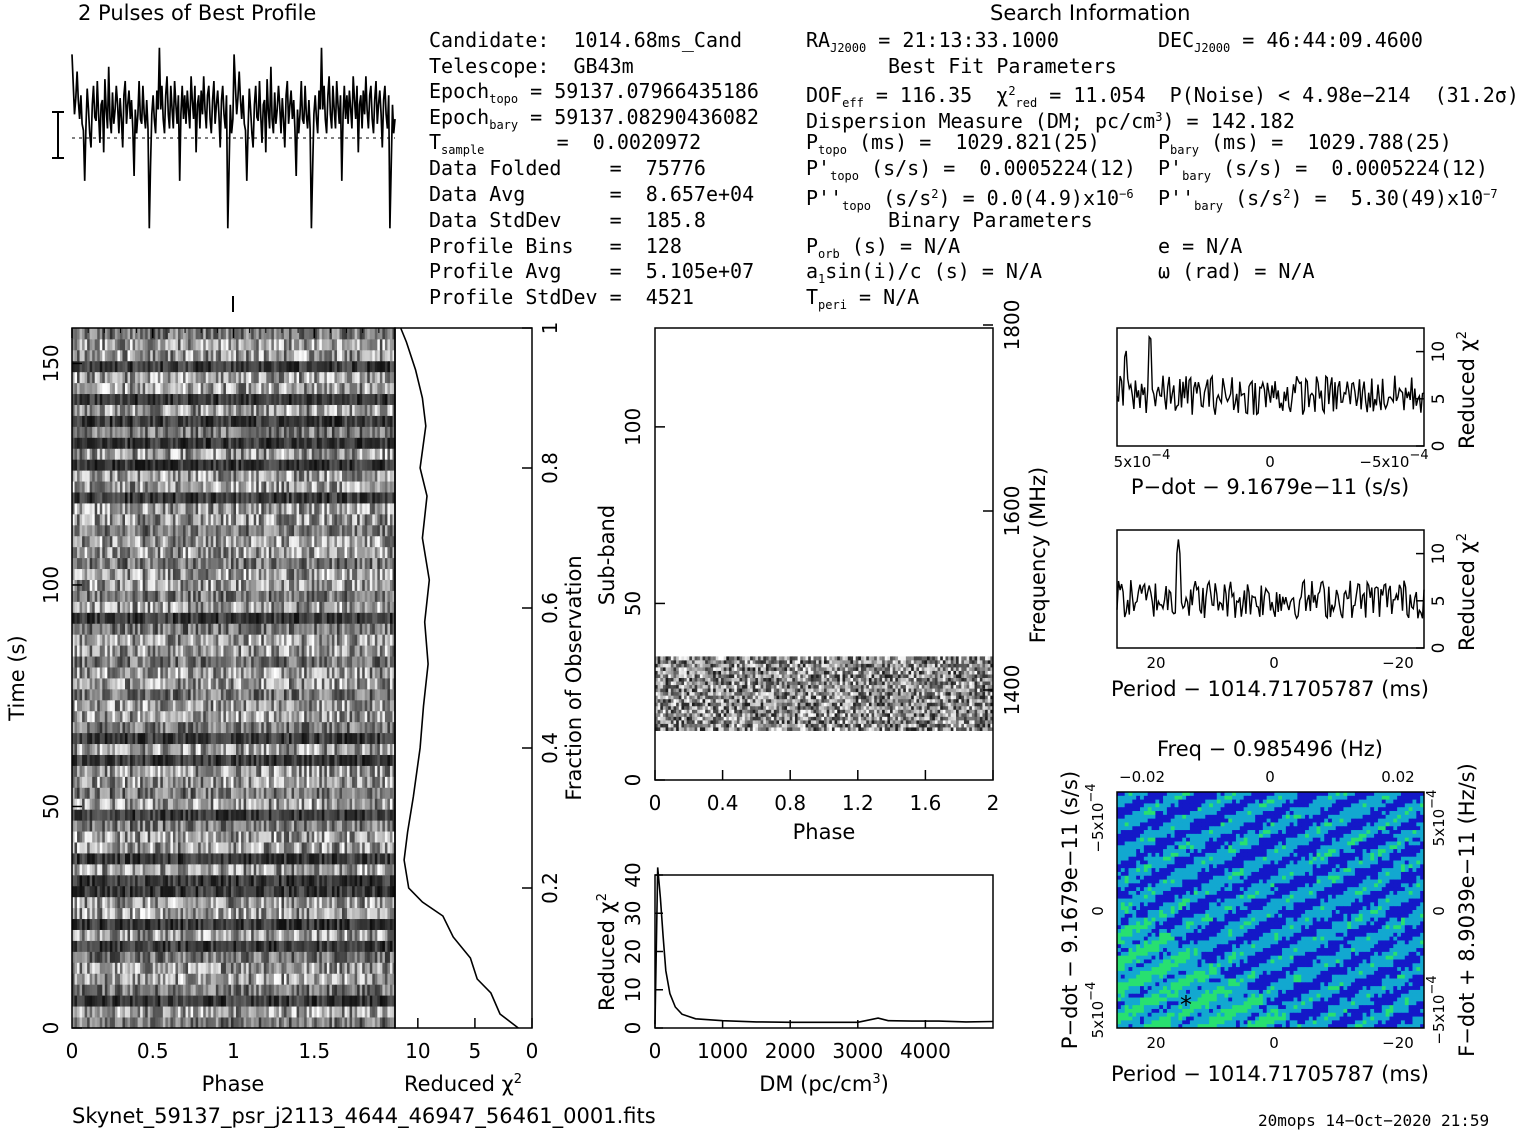  I want to click on profile-bins-text: Profile Bins = 128, so click(555, 246).